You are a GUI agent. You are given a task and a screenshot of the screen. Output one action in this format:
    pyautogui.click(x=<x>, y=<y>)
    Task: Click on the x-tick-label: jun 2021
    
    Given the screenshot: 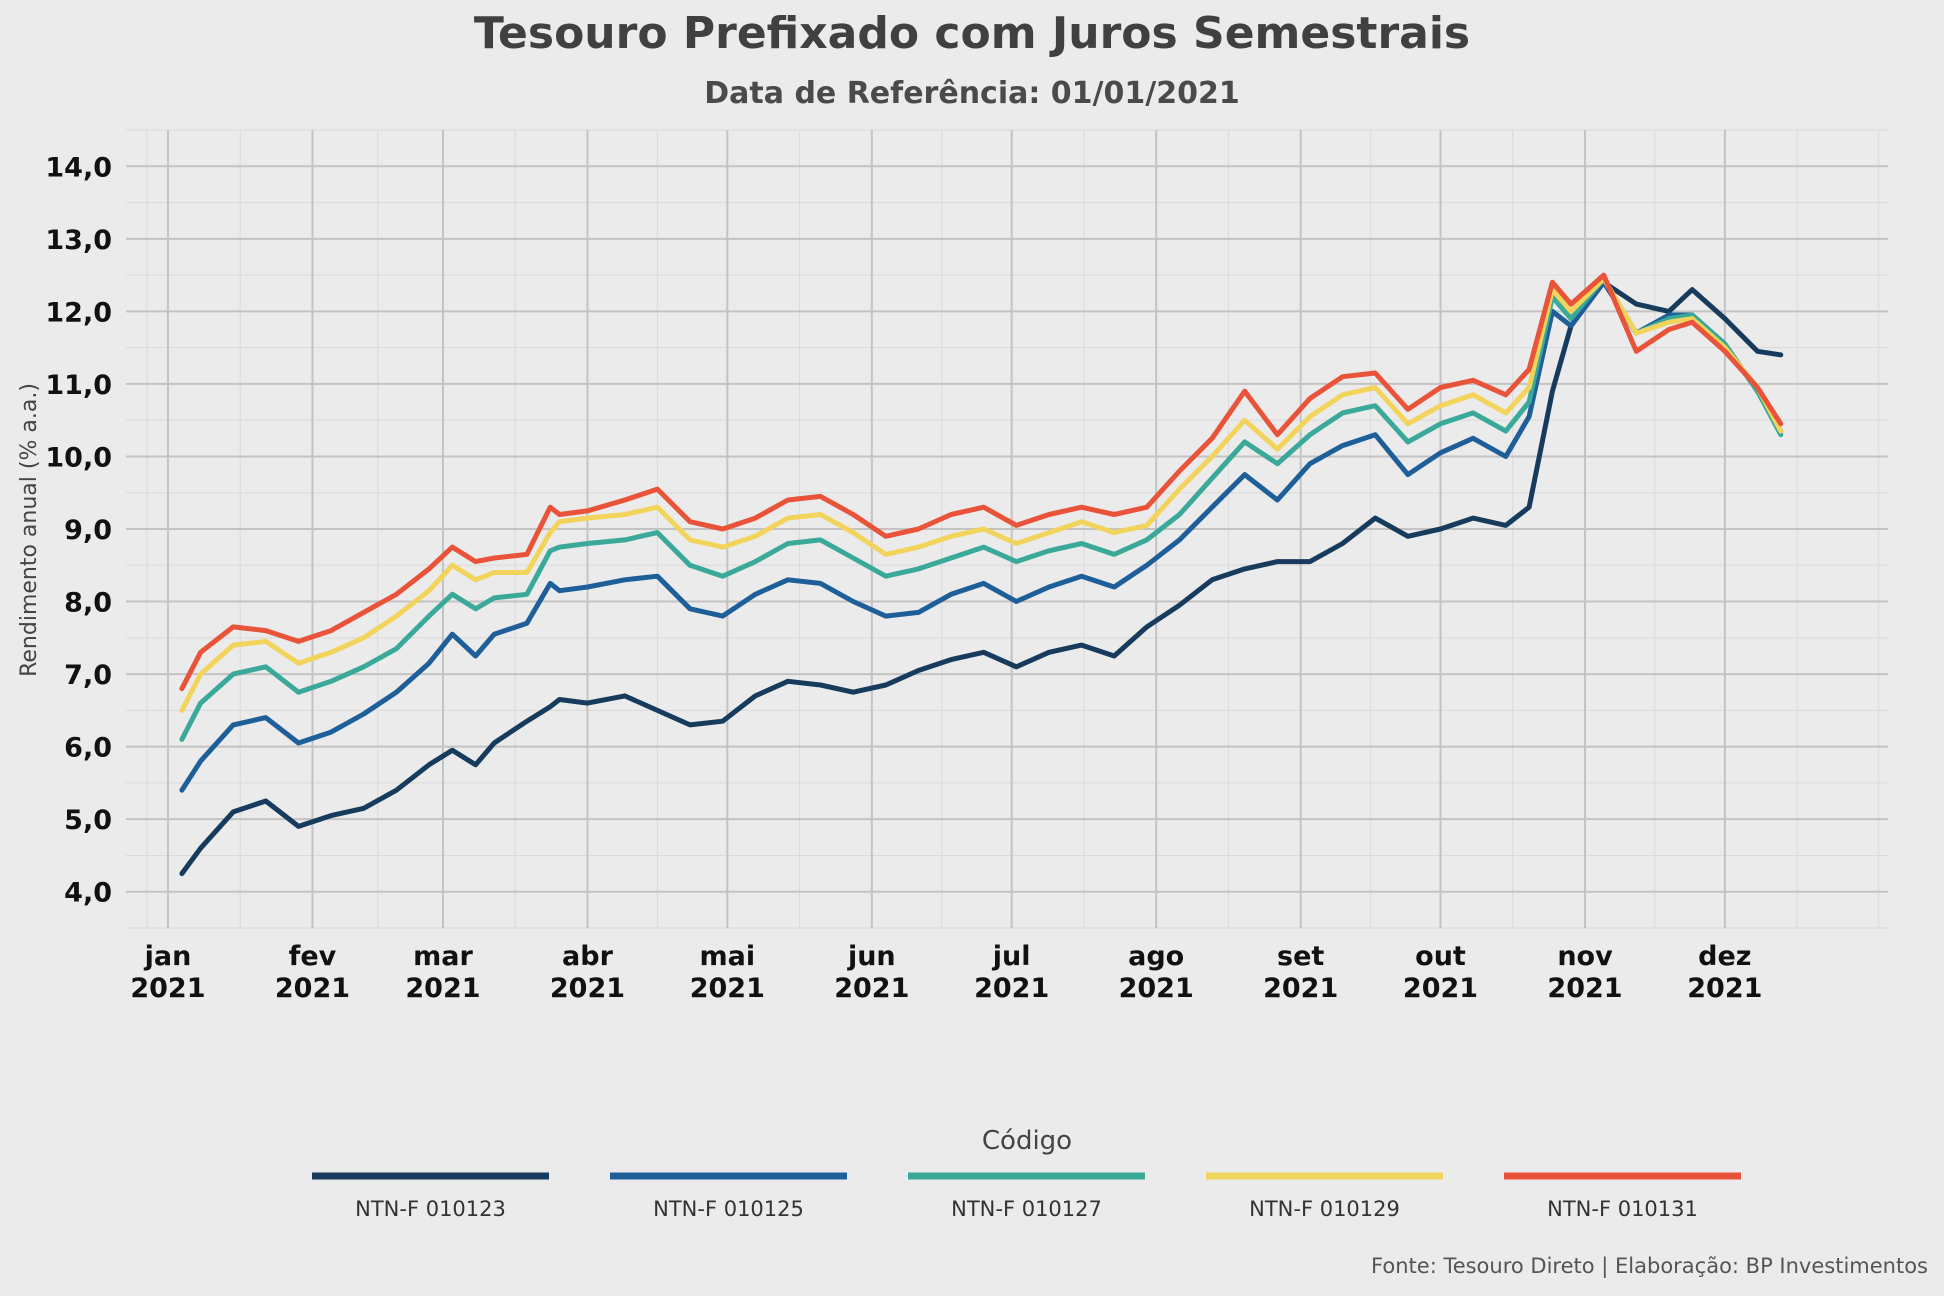 What is the action you would take?
    pyautogui.click(x=871, y=972)
    